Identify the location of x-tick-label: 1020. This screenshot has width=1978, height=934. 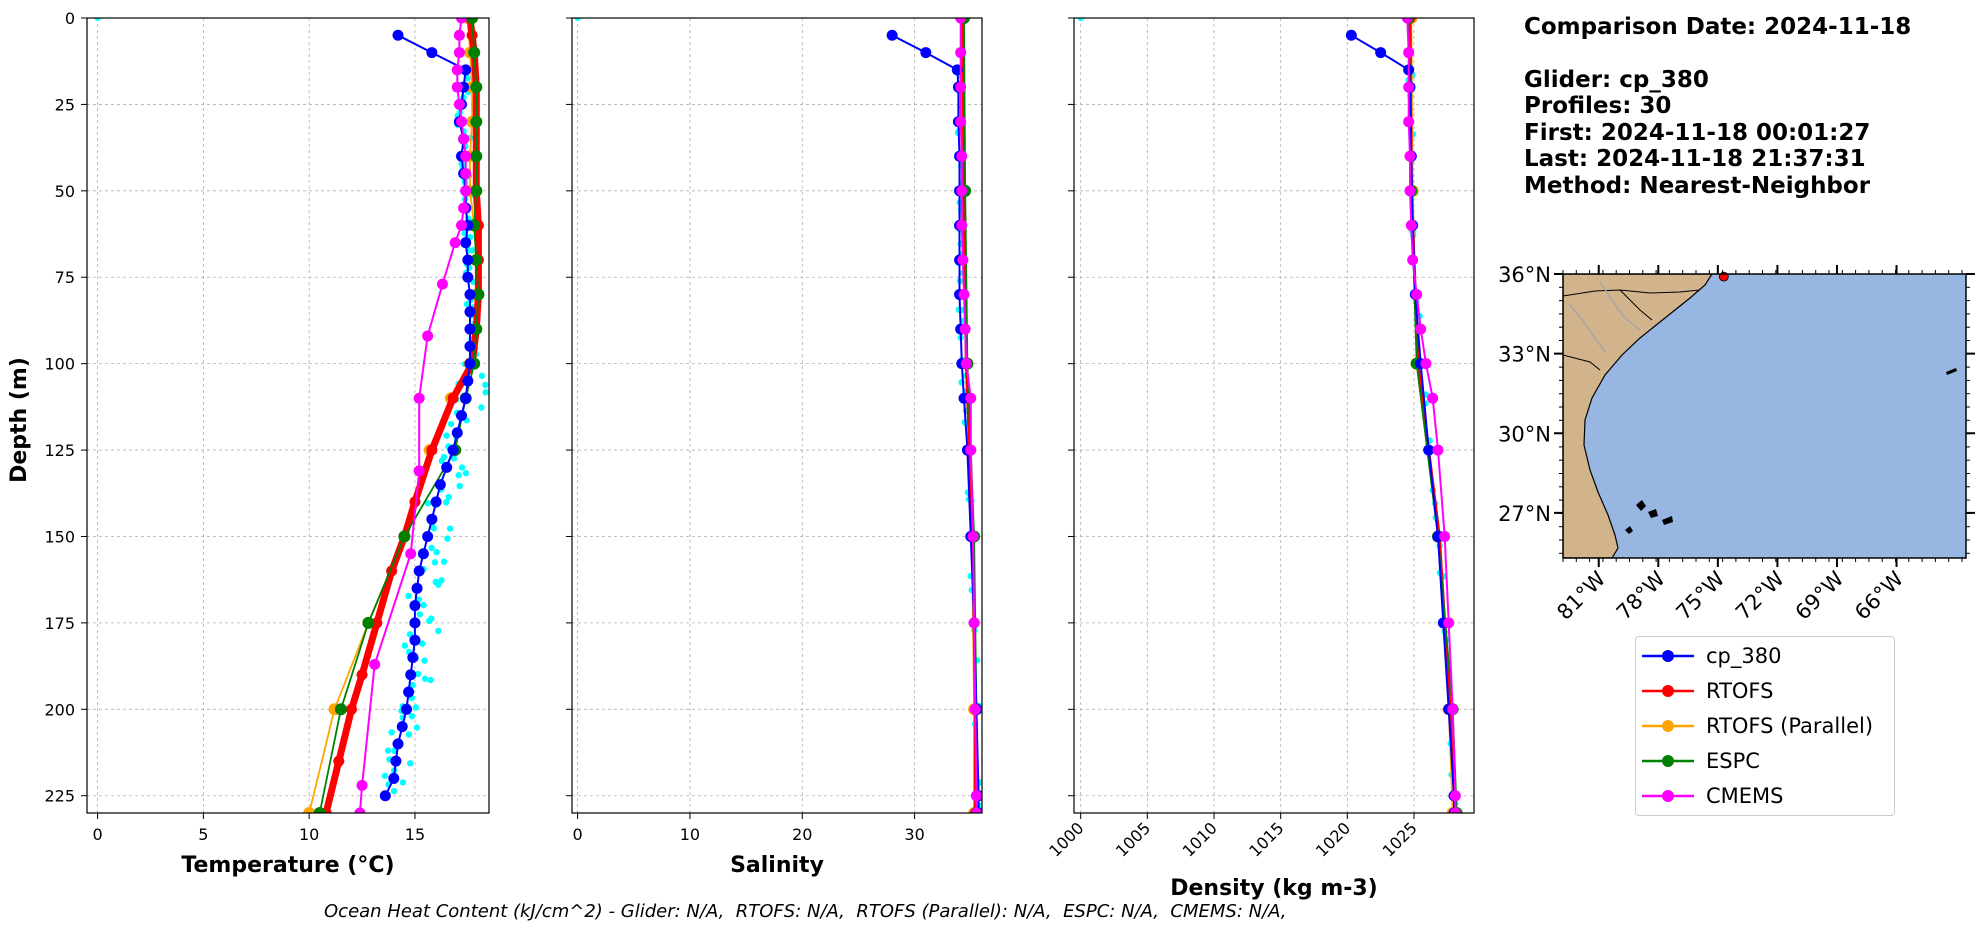
(1333, 839).